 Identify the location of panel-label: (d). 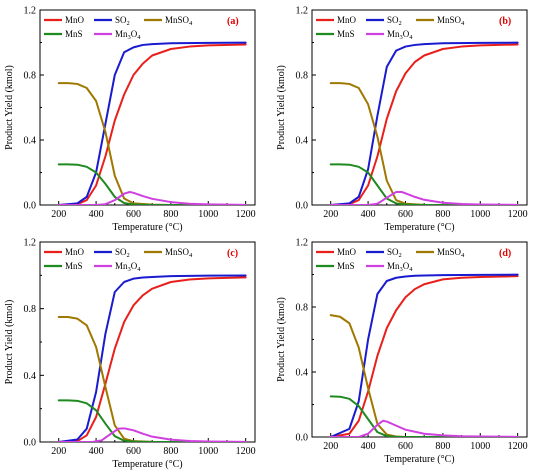
(505, 253).